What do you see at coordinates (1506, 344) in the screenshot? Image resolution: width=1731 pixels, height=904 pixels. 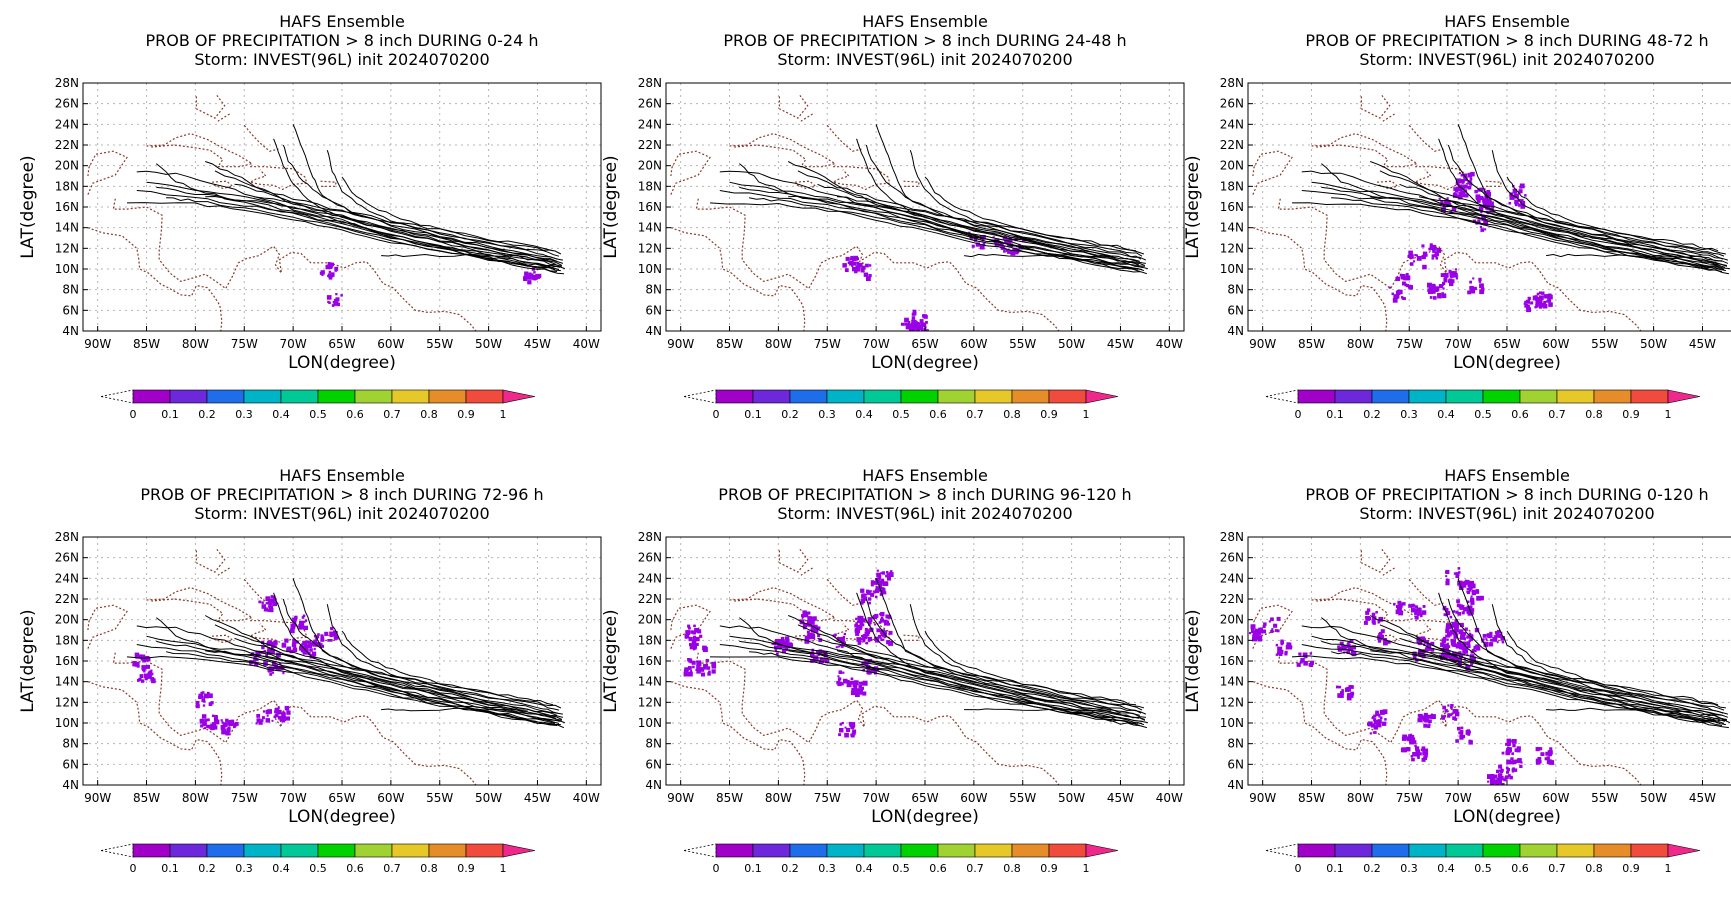 I see `x-tick-label: 65W` at bounding box center [1506, 344].